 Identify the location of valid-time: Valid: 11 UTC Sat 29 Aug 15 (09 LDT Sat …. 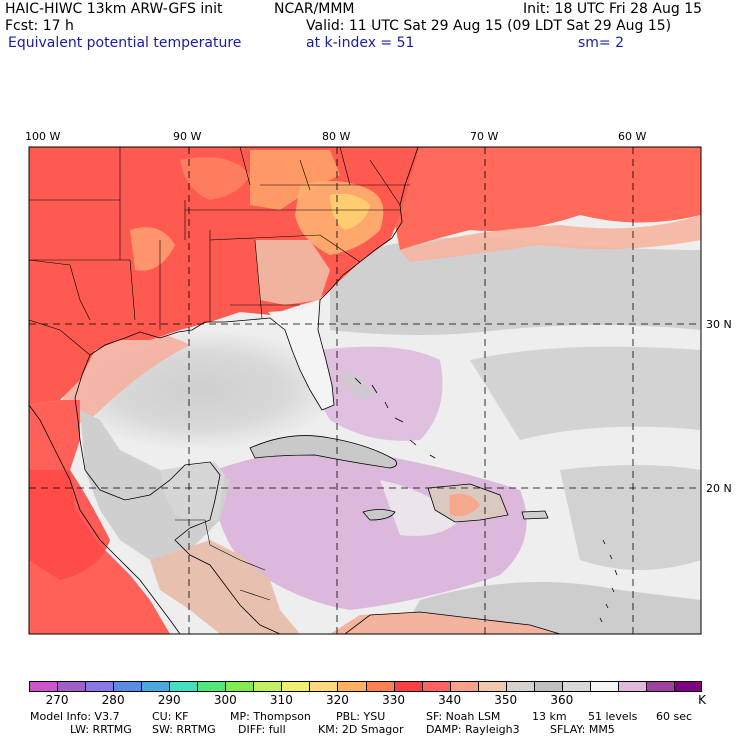
(489, 26).